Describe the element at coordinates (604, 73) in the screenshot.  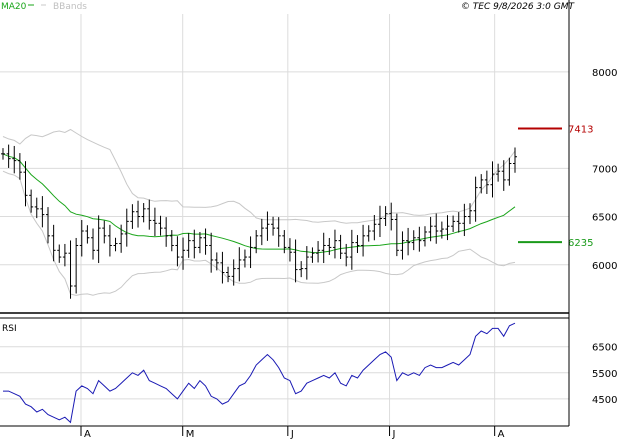
I see `price-tick-label: 8000` at that location.